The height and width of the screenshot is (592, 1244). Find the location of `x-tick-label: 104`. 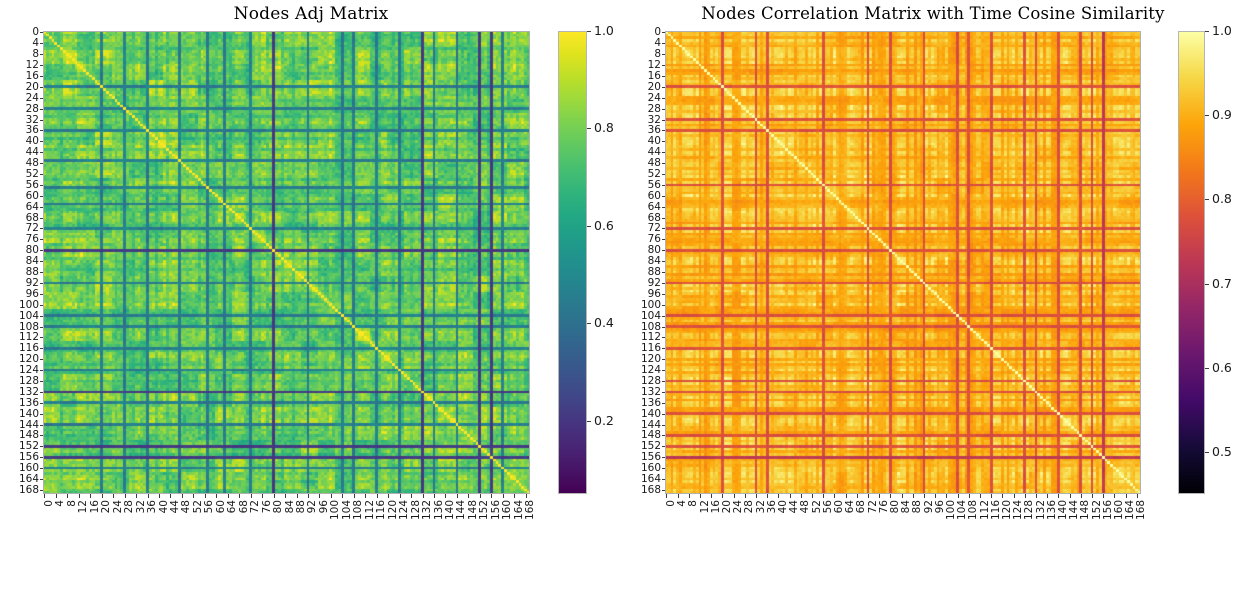

x-tick-label: 104 is located at coordinates (346, 510).